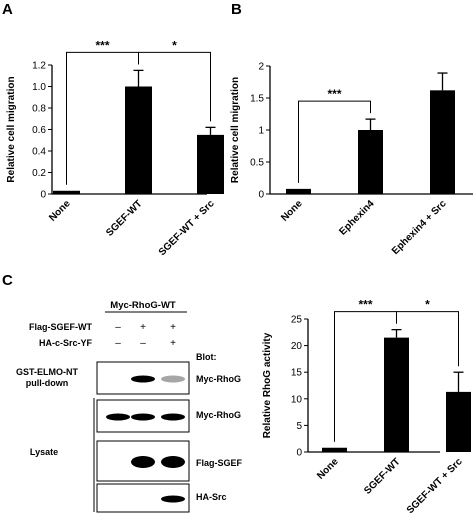 The image size is (474, 514). Describe the element at coordinates (297, 346) in the screenshot. I see `y-tick-label: 20` at that location.